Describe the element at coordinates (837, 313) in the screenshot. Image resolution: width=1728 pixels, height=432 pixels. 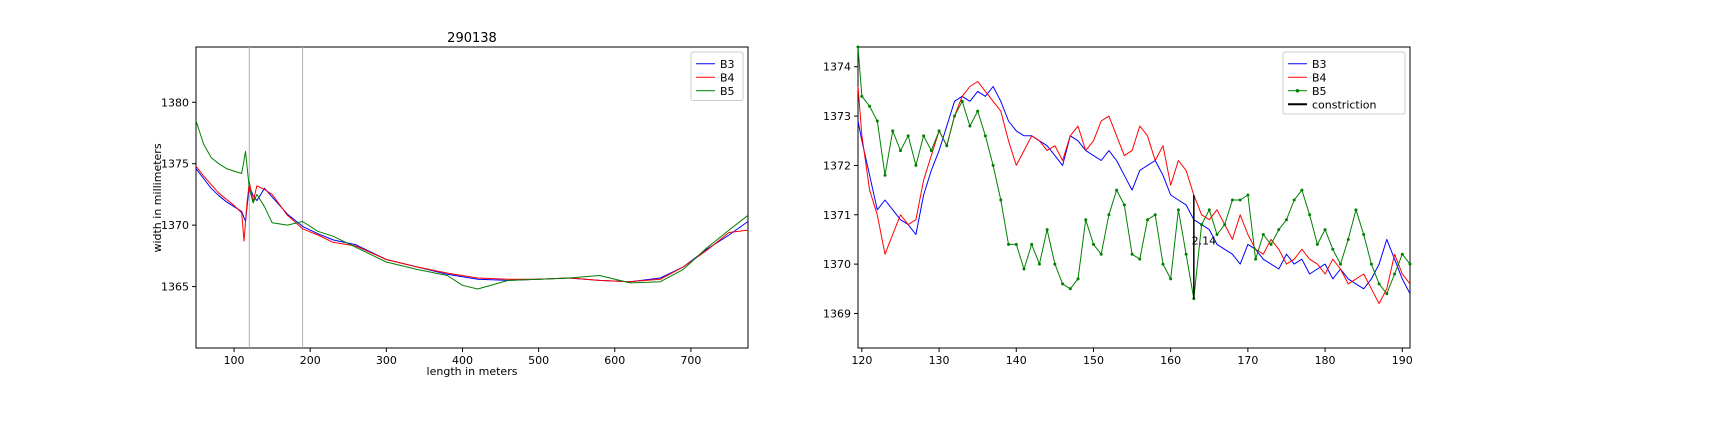
I see `right-y-tick-label: 1369` at that location.